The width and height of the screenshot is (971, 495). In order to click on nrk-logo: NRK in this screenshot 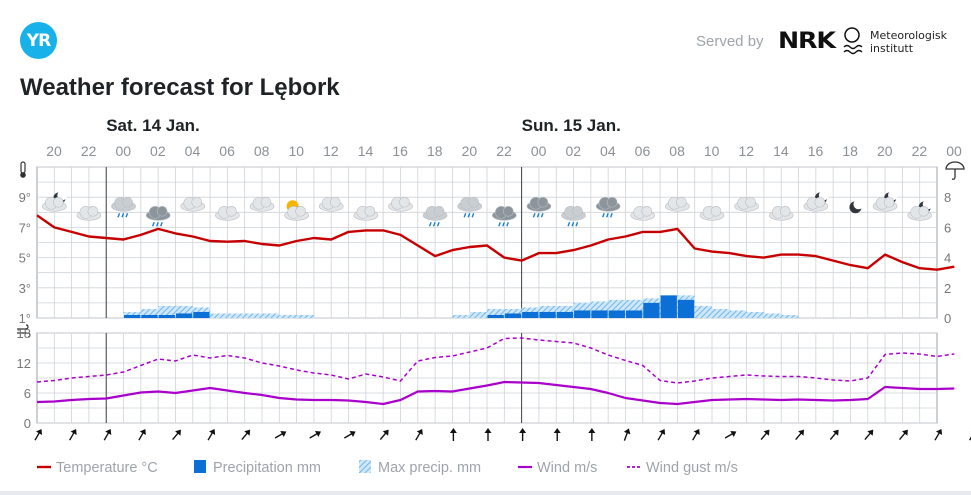, I will do `click(807, 41)`.